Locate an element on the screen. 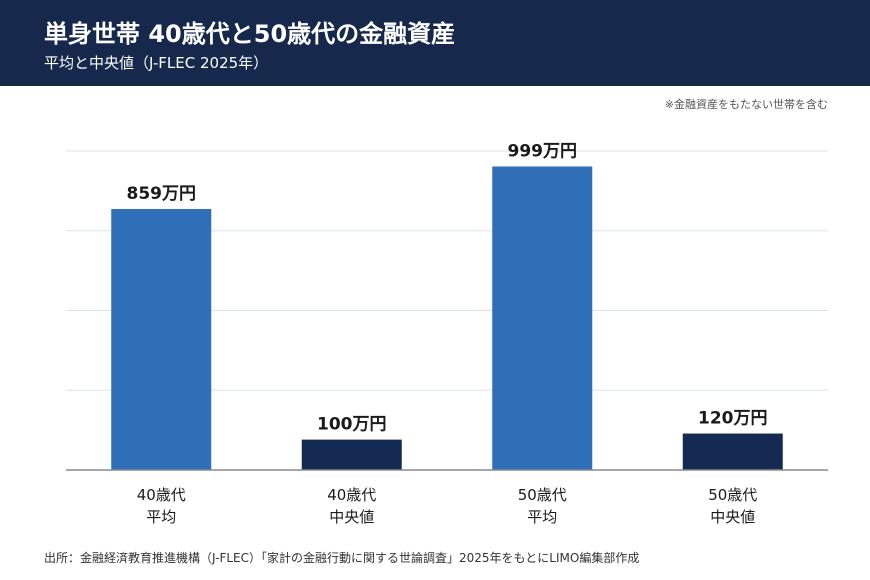 This screenshot has width=870, height=580. bar-value-label: 120万円 is located at coordinates (733, 419).